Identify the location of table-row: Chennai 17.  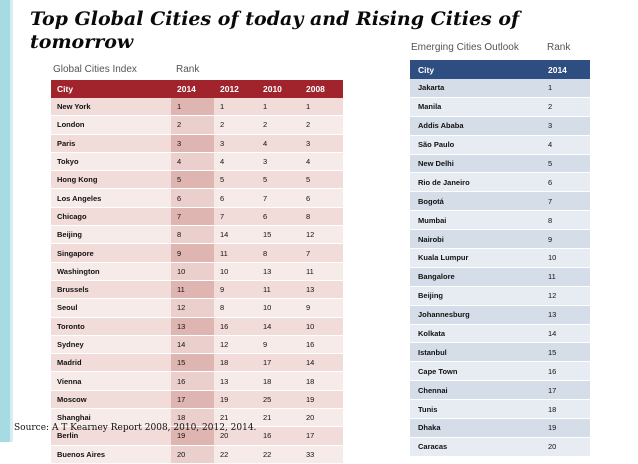
(500, 390).